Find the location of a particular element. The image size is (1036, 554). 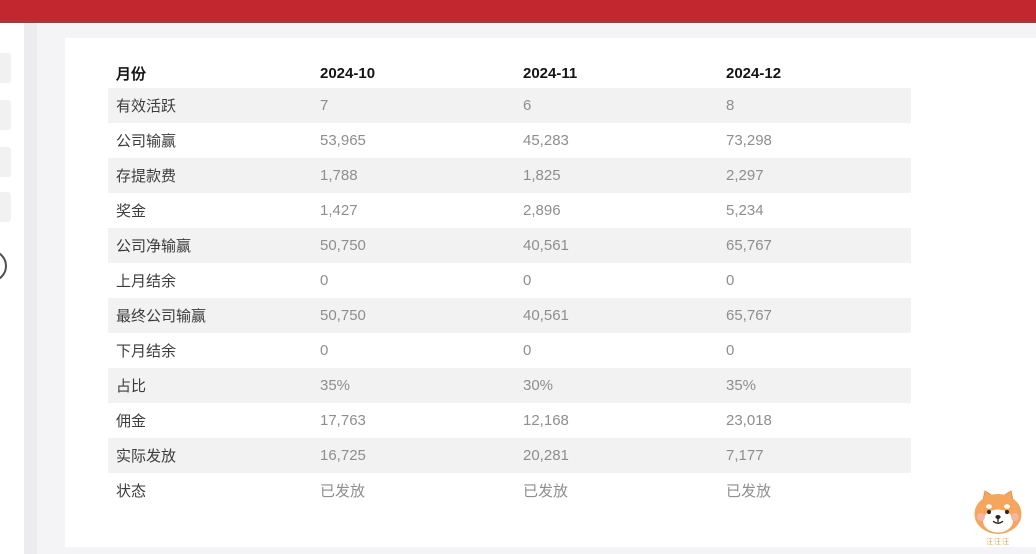

table-header-row: 月份 2024-10 2024-11 2024-12 is located at coordinates (509, 73).